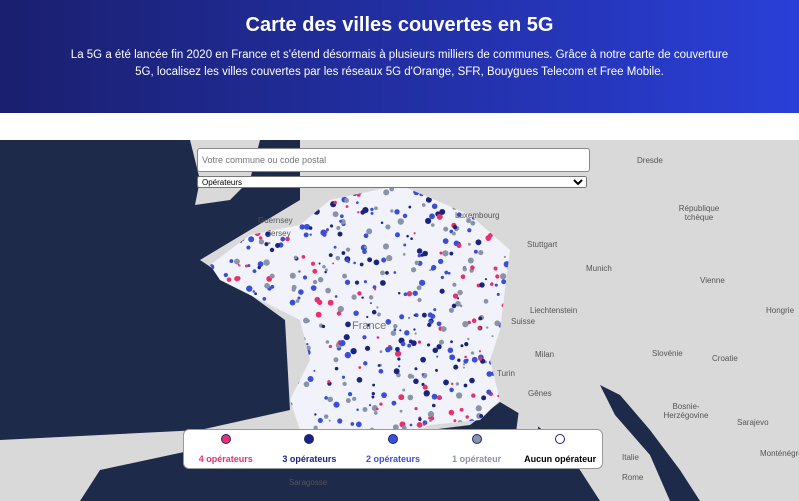 The image size is (799, 501). Describe the element at coordinates (542, 244) in the screenshot. I see `map-label: Stuttgart` at that location.